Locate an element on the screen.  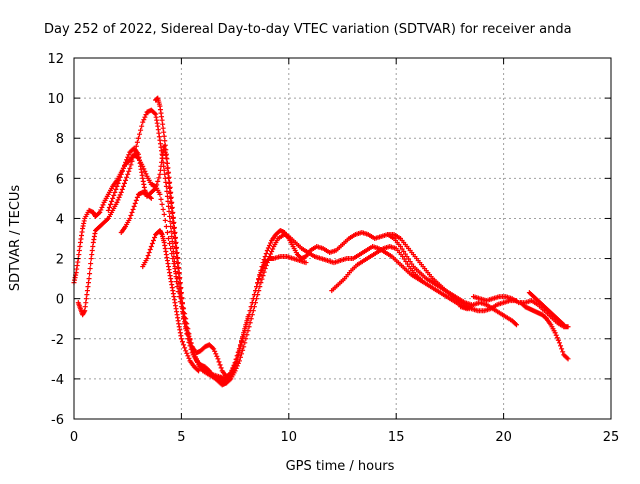
x-axis-label: GPS time / hours is located at coordinates (340, 466).